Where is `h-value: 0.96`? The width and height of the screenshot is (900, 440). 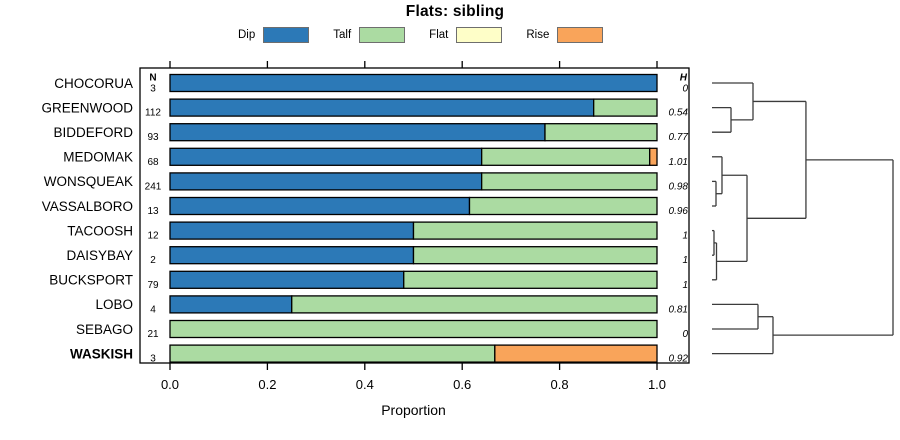
h-value: 0.96 is located at coordinates (679, 211).